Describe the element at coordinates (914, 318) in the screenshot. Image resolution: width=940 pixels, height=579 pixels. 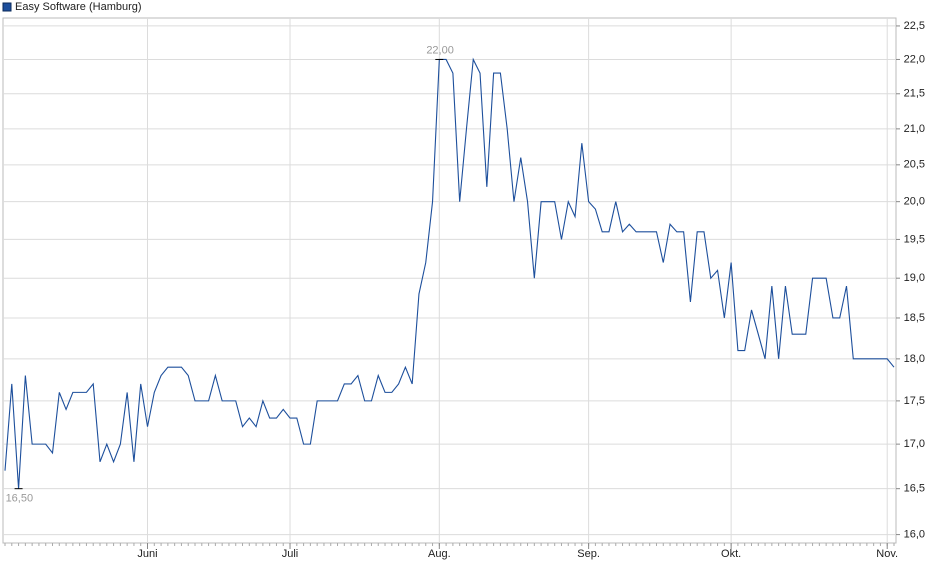
I see `y-tick-label: 18,5` at that location.